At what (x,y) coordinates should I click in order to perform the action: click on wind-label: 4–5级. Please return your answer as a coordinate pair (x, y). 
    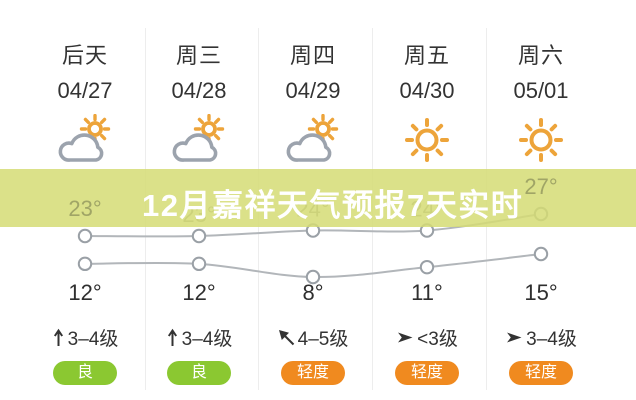
    Looking at the image, I should click on (313, 337).